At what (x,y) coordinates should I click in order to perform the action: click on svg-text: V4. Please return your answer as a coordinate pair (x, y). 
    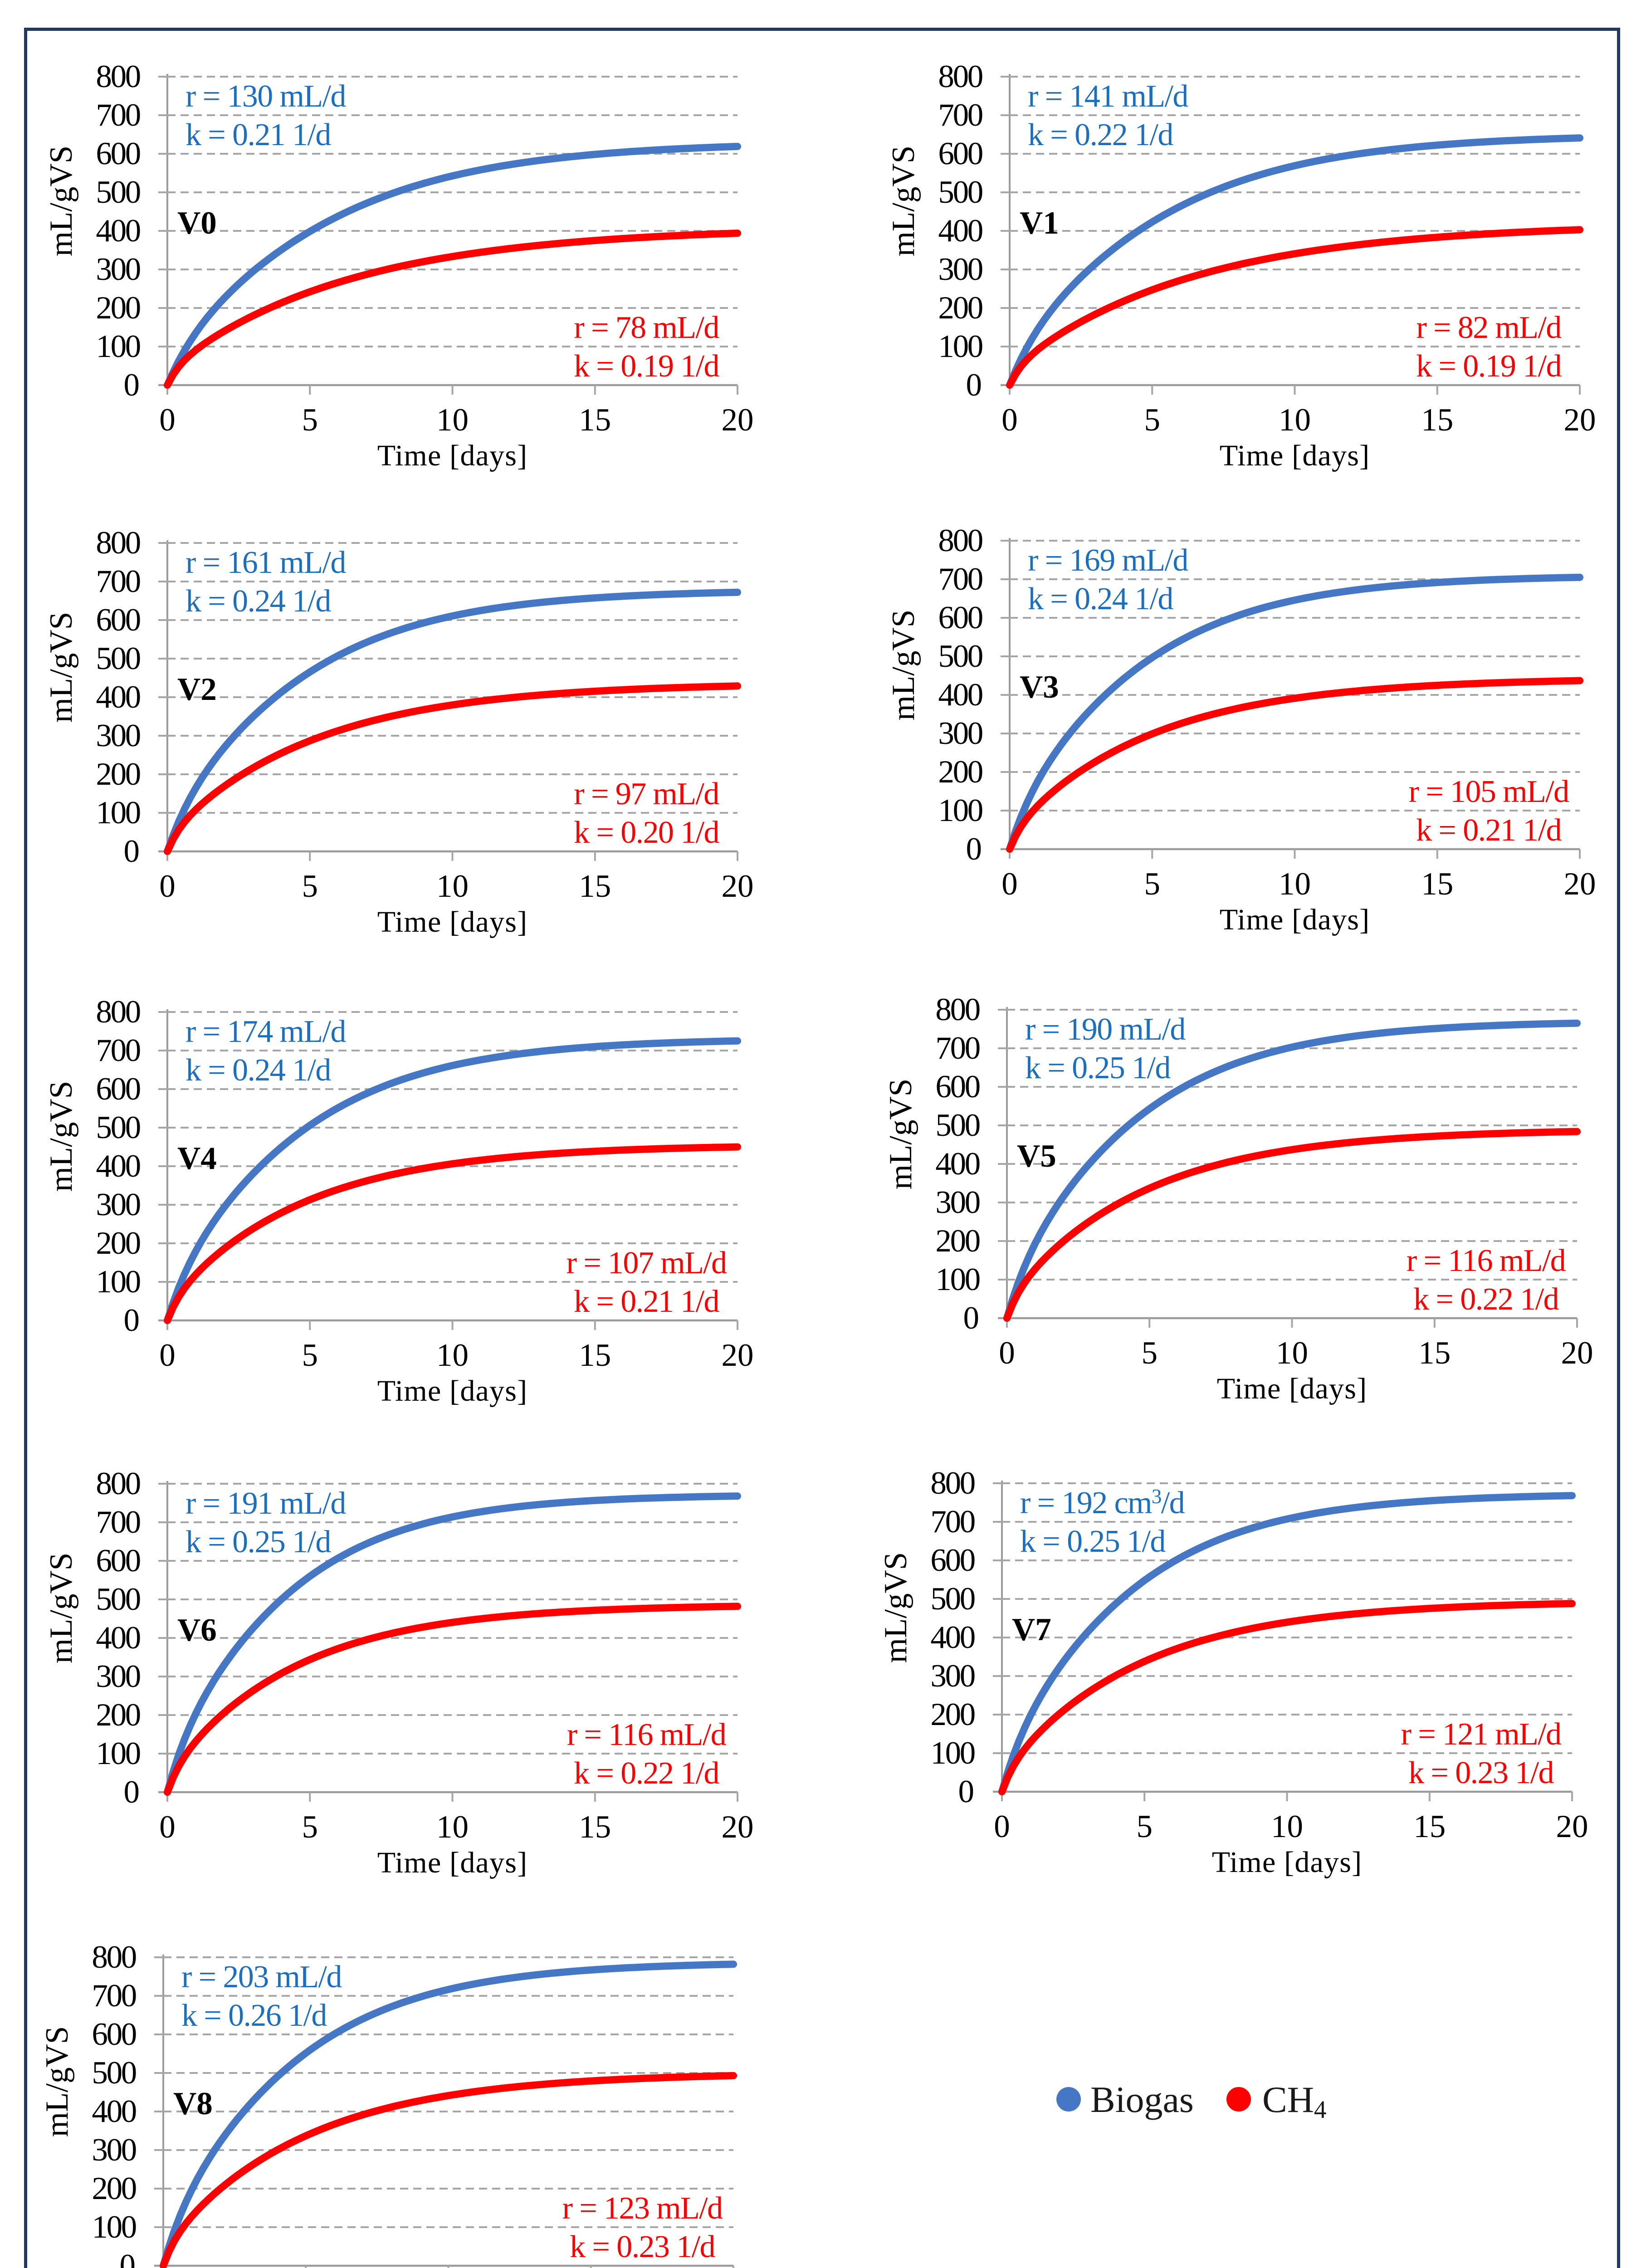
    Looking at the image, I should click on (197, 1158).